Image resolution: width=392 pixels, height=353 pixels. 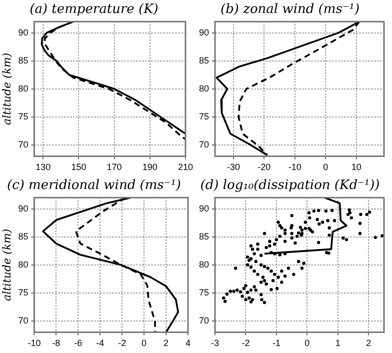 What do you see at coordinates (56, 343) in the screenshot?
I see `x-tick-label: -8` at bounding box center [56, 343].